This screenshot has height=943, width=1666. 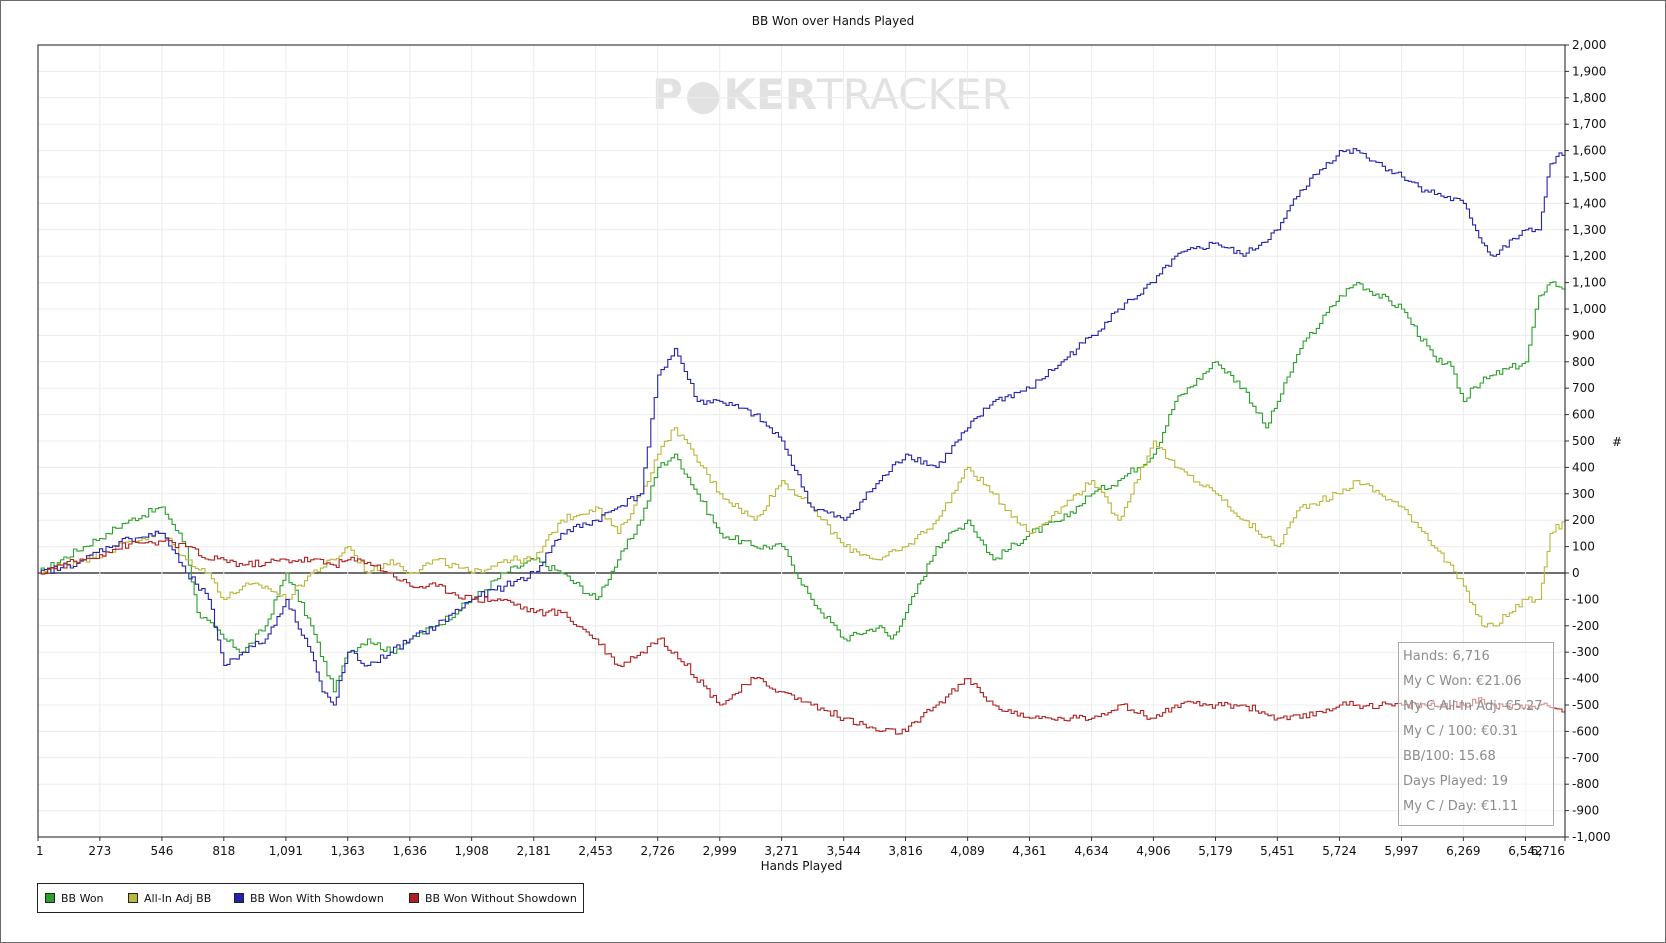 I want to click on legend-item-without-showdown: BB Won Without Showdown, so click(x=493, y=898).